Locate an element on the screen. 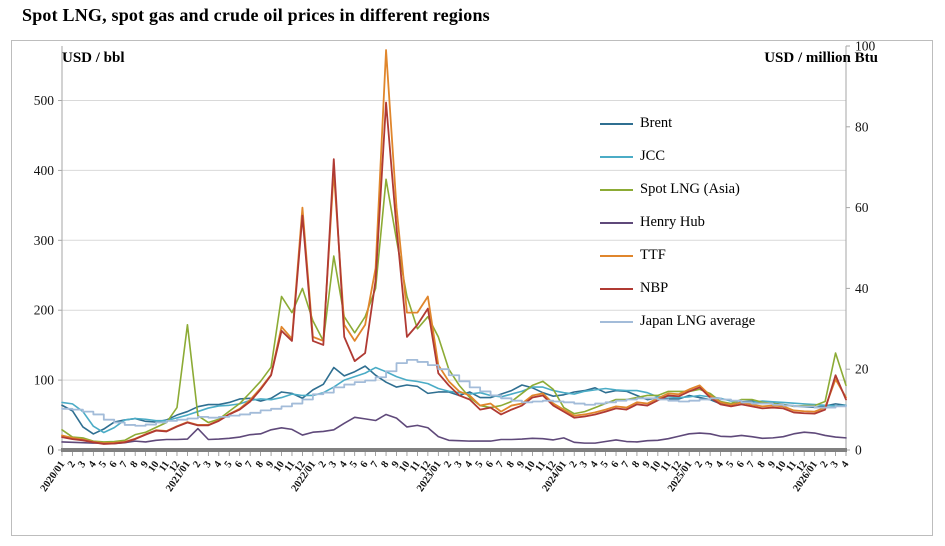  legend-item-henry-hub: Henry Hub is located at coordinates (677, 222).